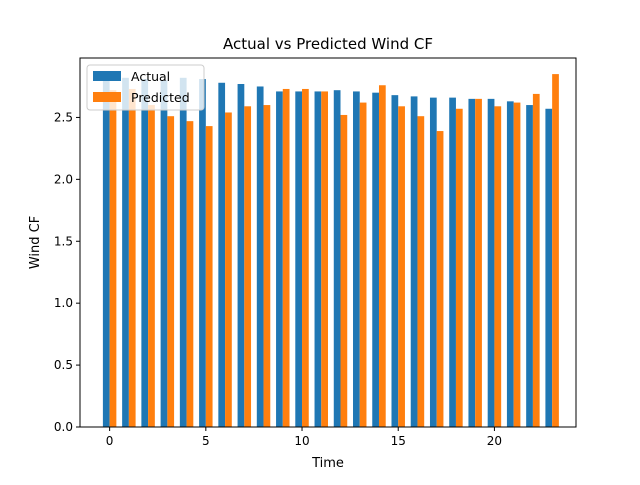  I want to click on y-tick-label: 0.5, so click(63, 365).